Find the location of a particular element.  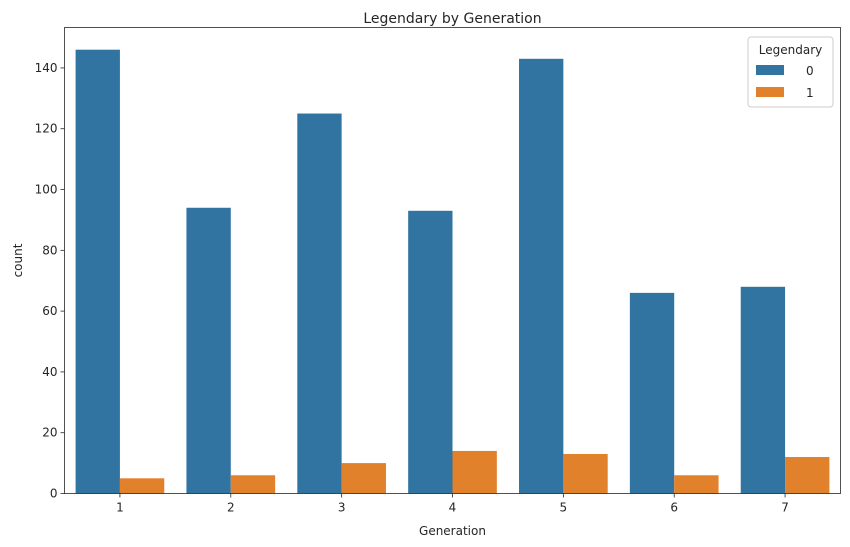

bar-gen1-legendary0 is located at coordinates (97, 271).